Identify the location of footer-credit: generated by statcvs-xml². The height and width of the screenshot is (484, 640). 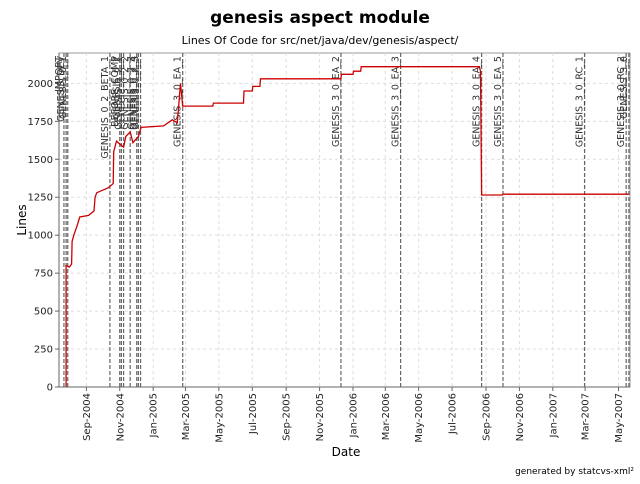
(574, 472).